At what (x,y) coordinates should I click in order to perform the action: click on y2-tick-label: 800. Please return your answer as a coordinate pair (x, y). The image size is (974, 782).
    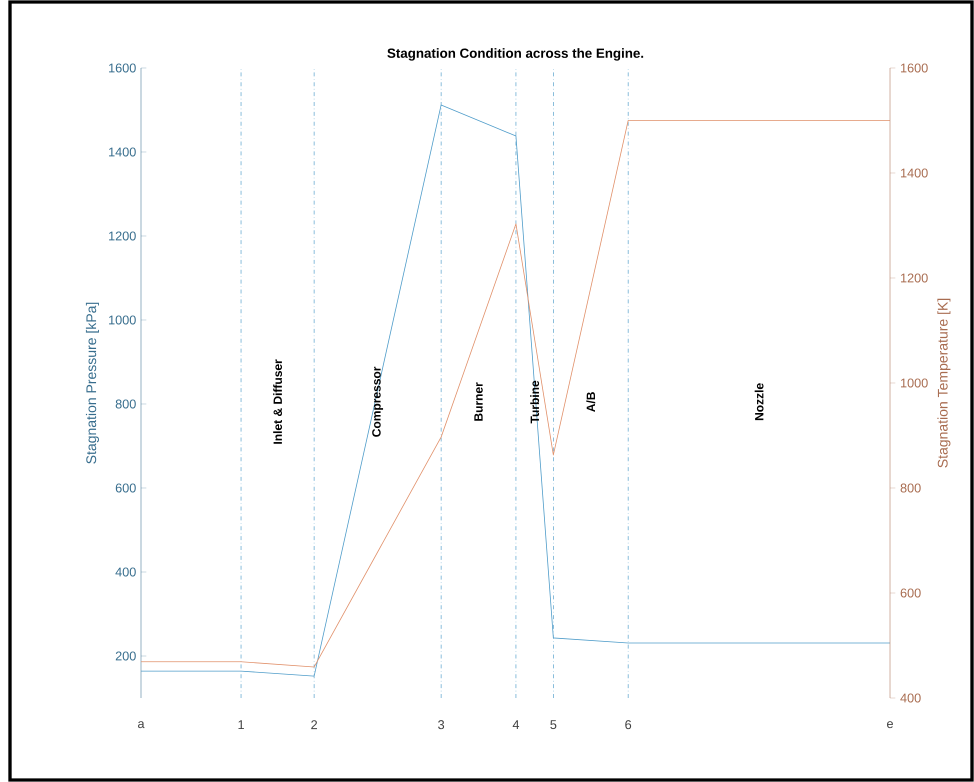
    Looking at the image, I should click on (910, 488).